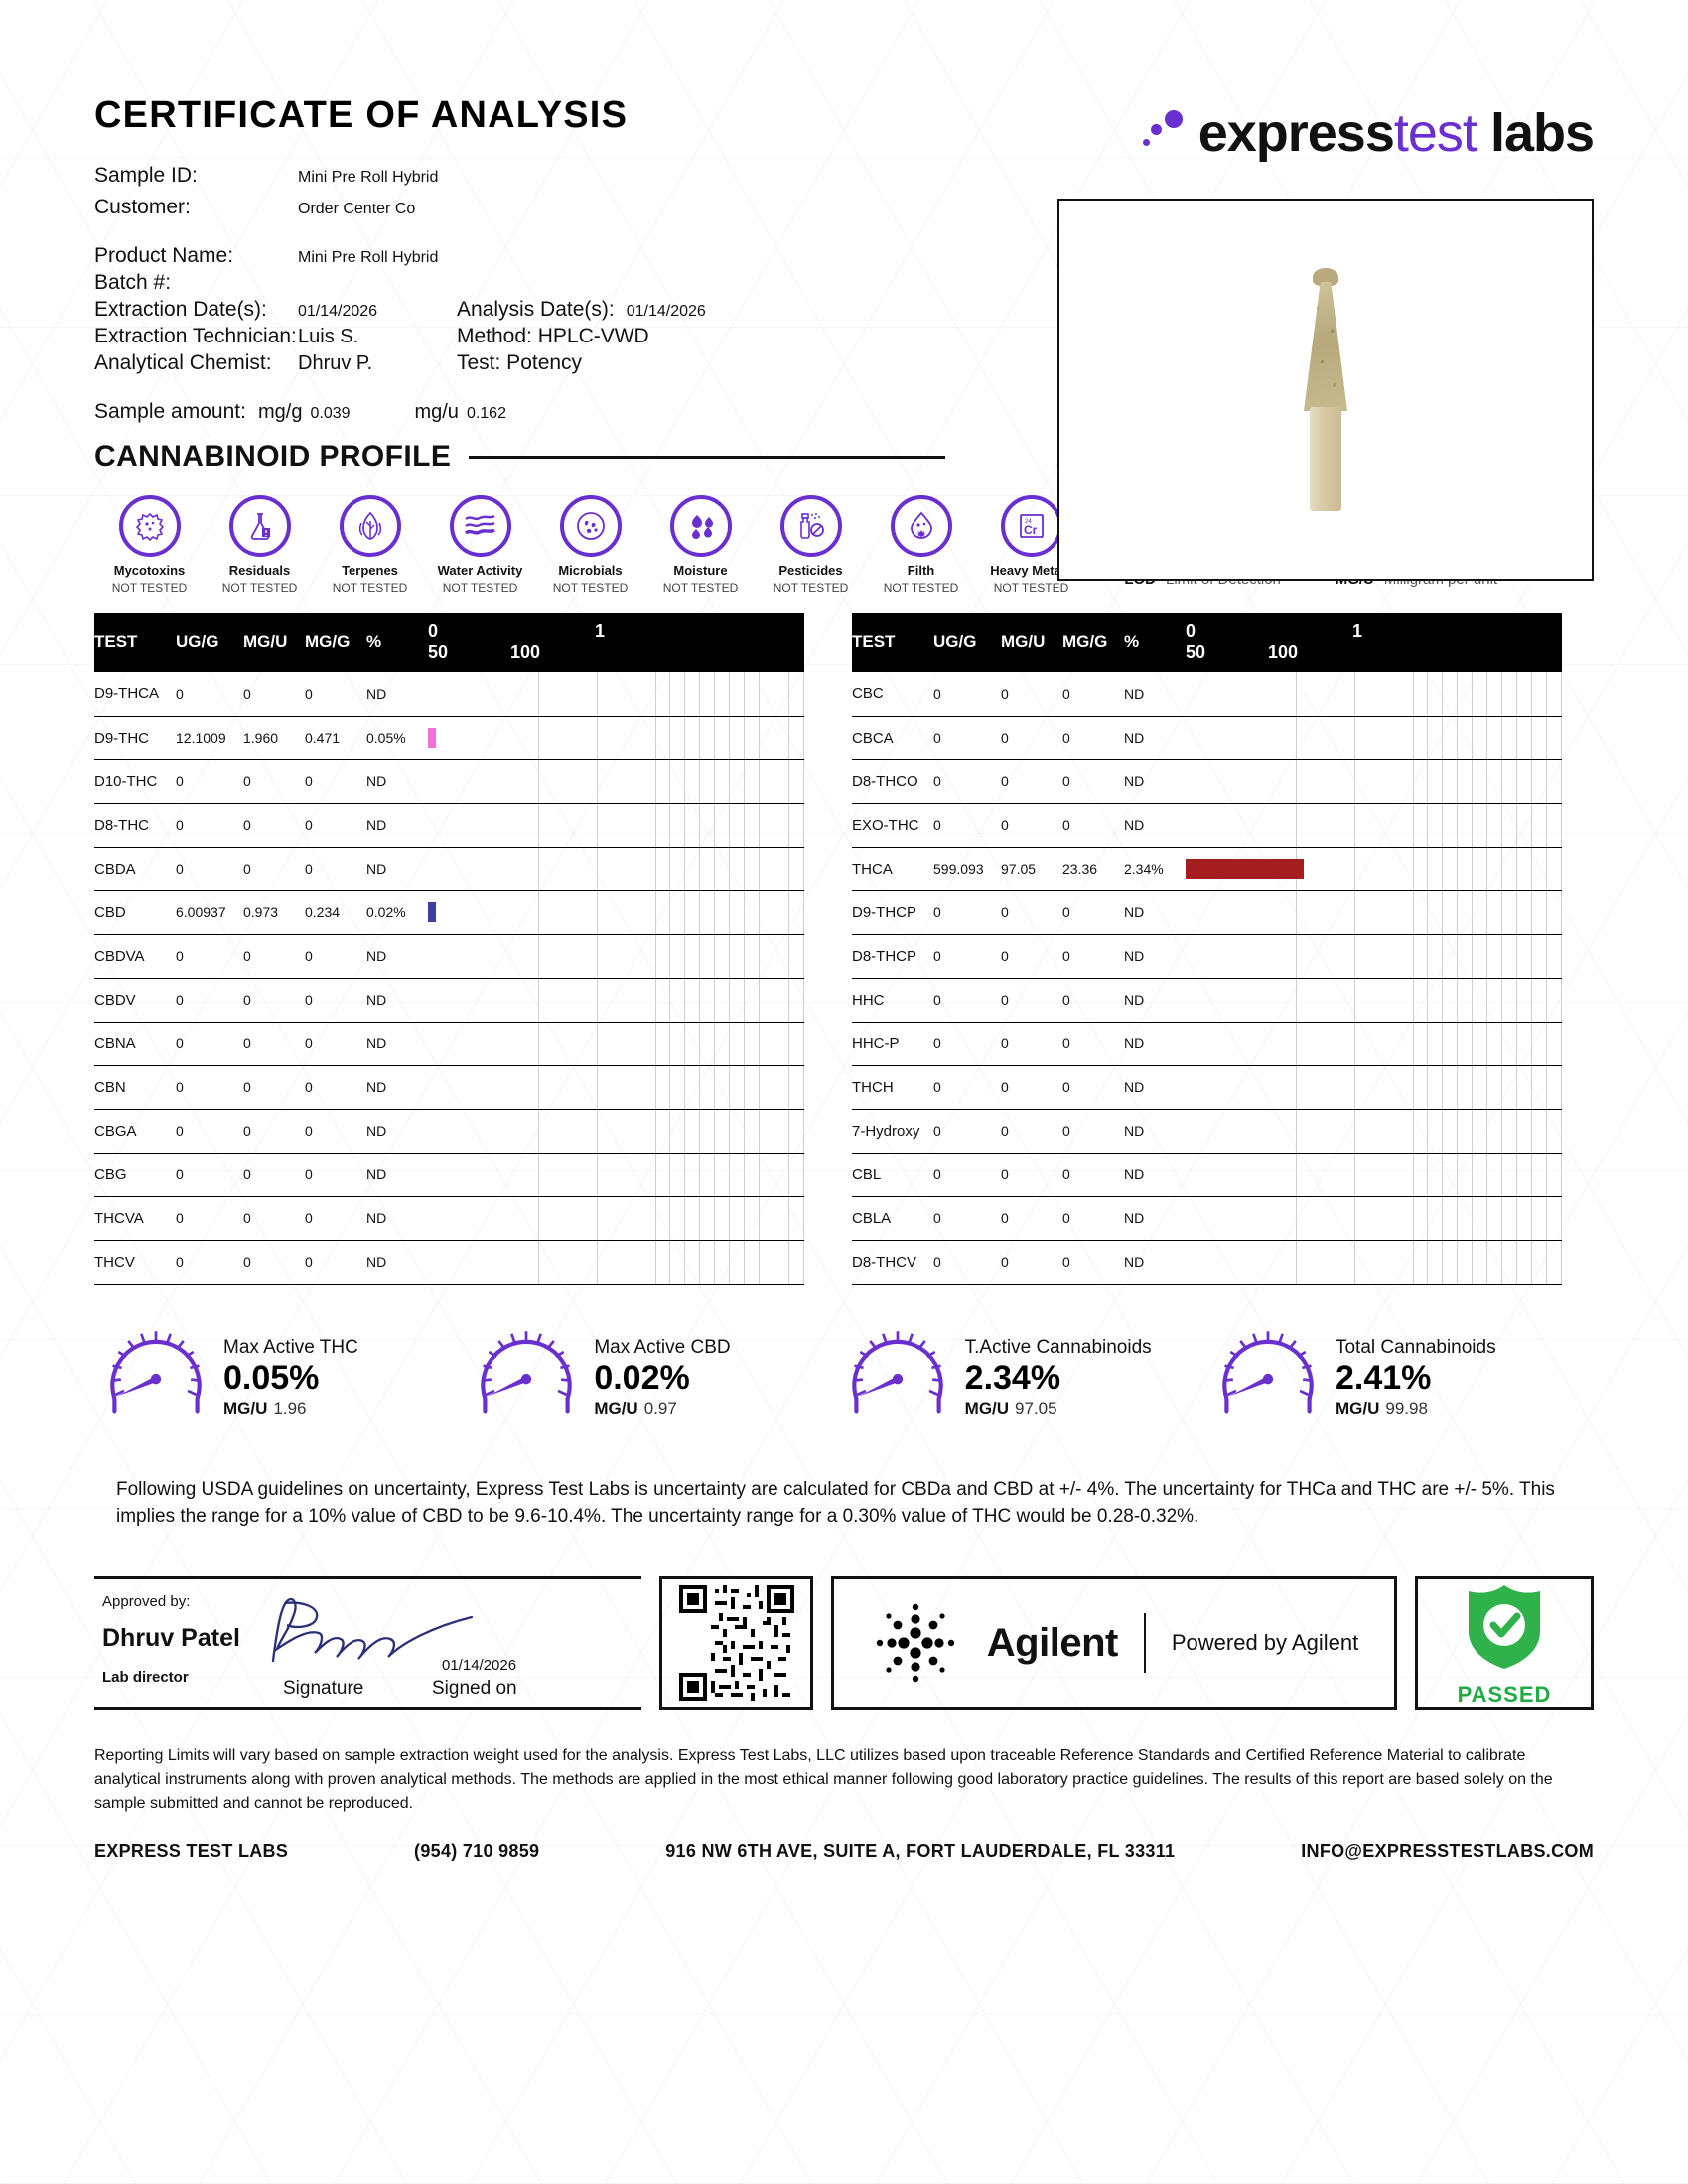  Describe the element at coordinates (191, 1851) in the screenshot. I see `footer-company: EXPRESS TEST LABS` at that location.